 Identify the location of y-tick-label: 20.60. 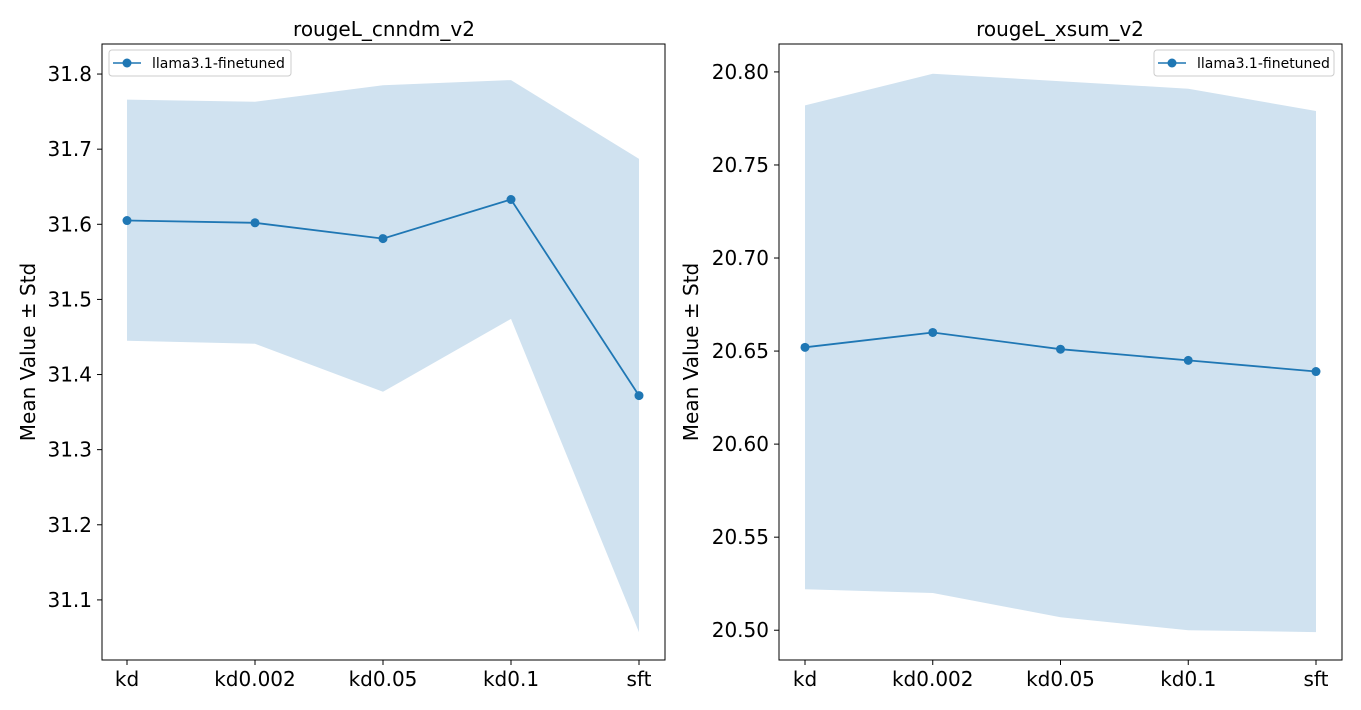
(740, 444).